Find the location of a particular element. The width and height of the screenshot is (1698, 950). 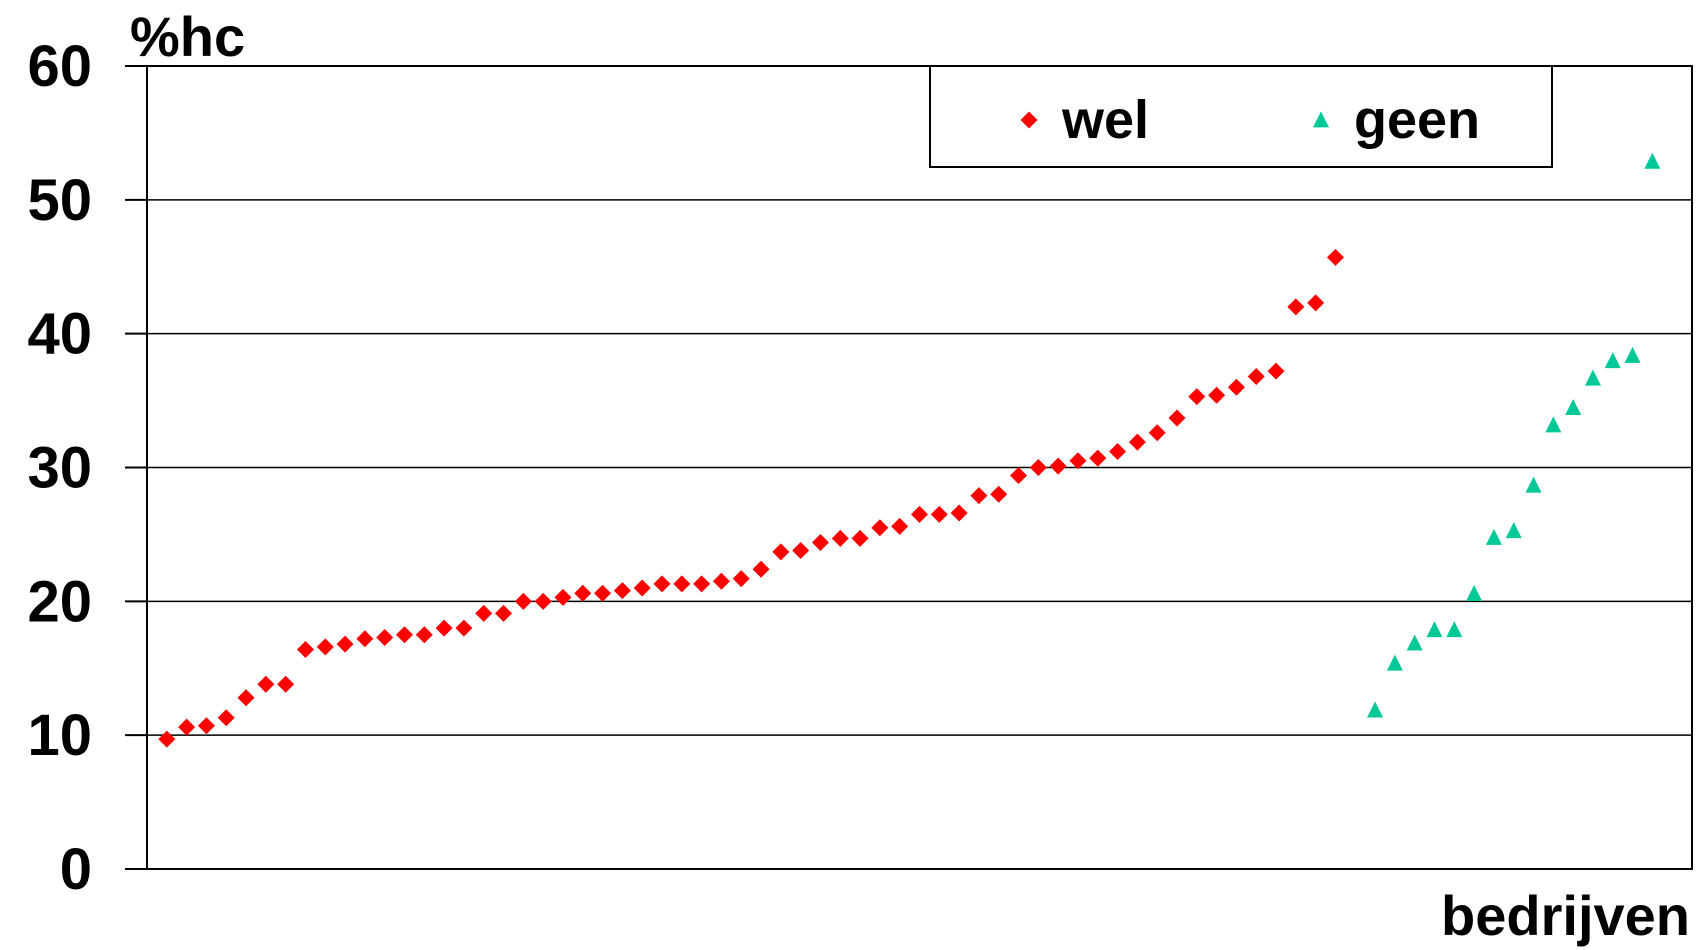

y-tick-labels: 0 10 20 30 40 50 60 is located at coordinates (59, 468).